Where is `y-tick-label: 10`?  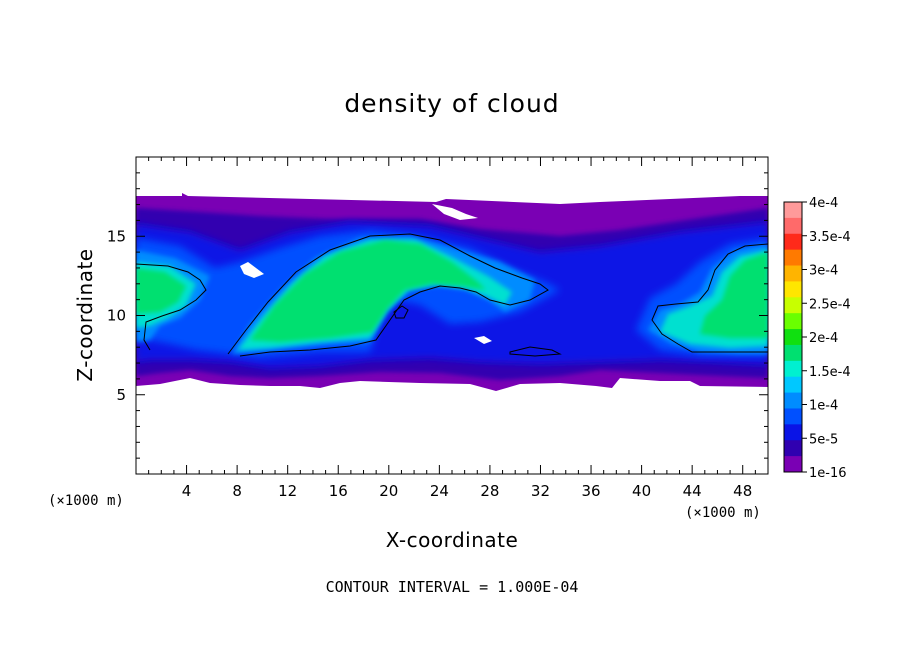
y-tick-label: 10 is located at coordinates (116, 316).